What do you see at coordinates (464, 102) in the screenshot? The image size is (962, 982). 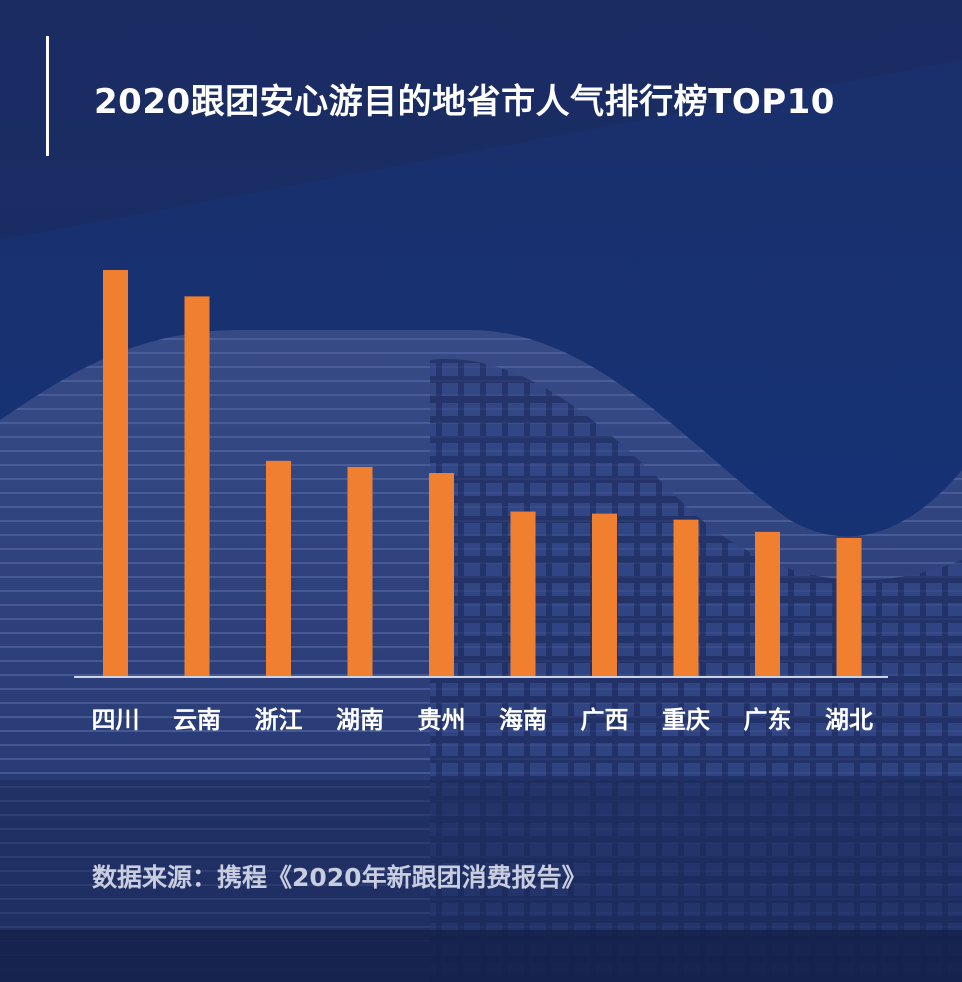 I see `chart-title: 2020跟团安心游目的地省市人气排行榜TOP10` at bounding box center [464, 102].